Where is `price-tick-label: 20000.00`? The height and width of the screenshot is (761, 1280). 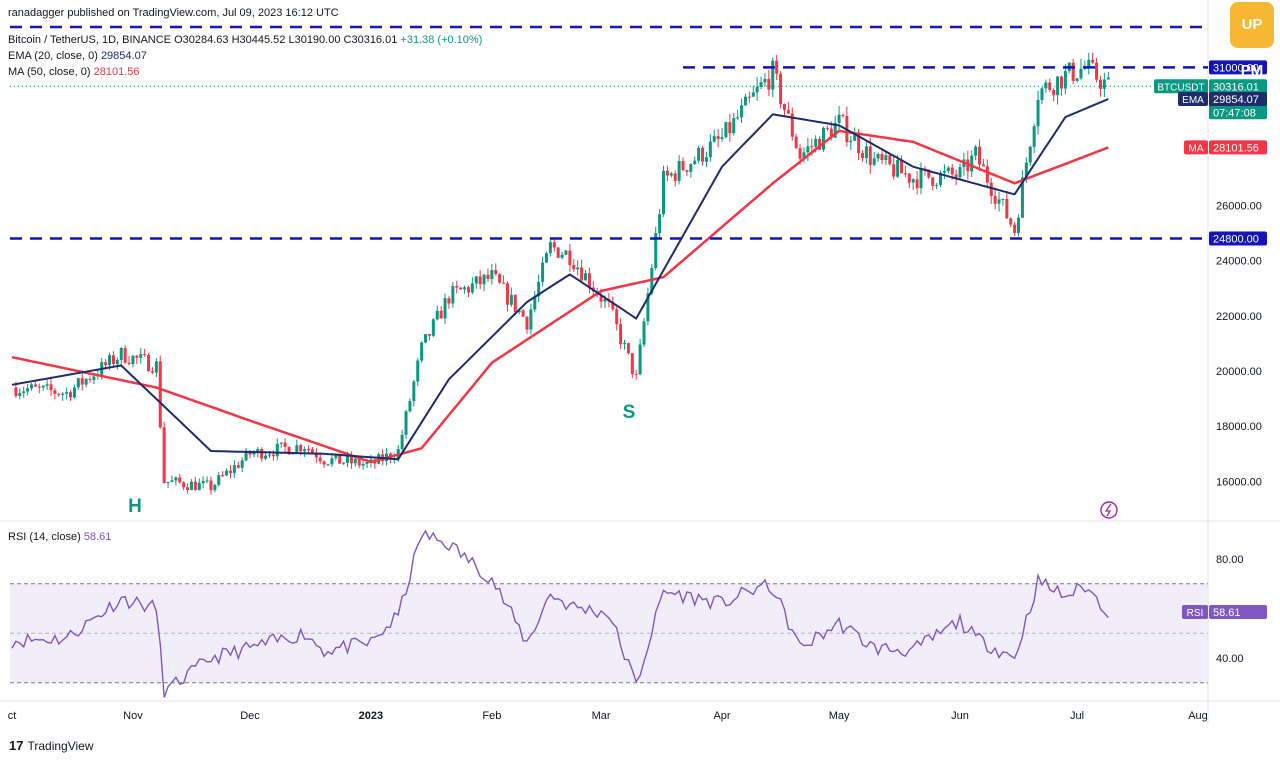 price-tick-label: 20000.00 is located at coordinates (1239, 372).